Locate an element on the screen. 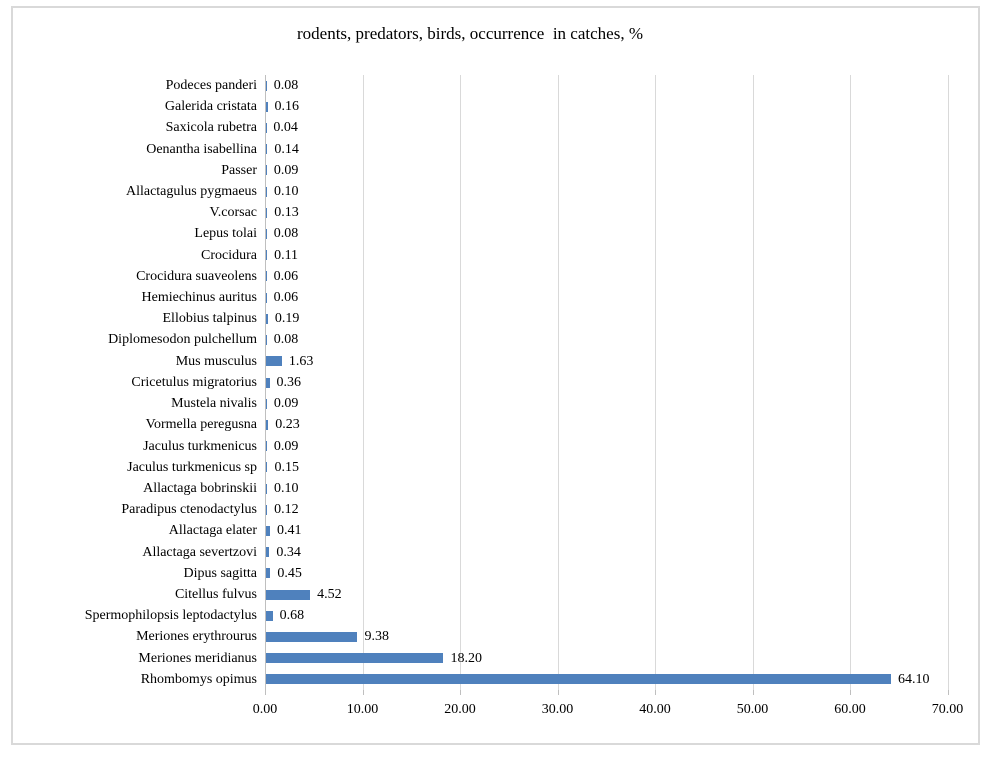 Image resolution: width=1000 pixels, height=760 pixels. category-label: Allactagulus pygmaeus is located at coordinates (191, 192).